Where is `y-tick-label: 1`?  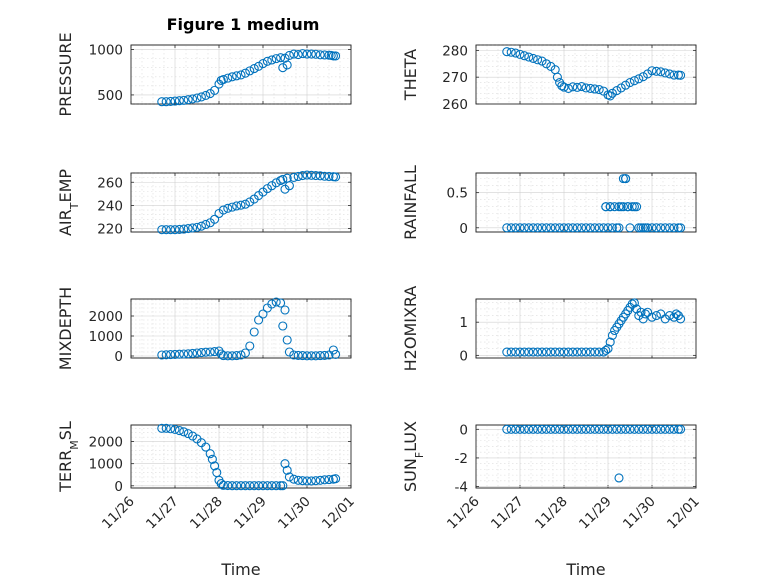 y-tick-label: 1 is located at coordinates (463, 323).